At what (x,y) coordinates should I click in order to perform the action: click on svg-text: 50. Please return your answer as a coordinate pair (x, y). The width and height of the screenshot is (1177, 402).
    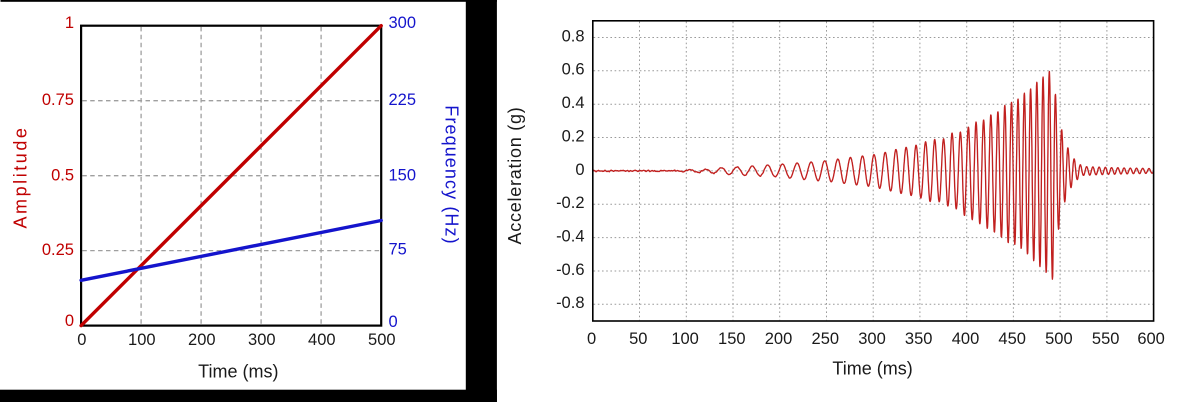
    Looking at the image, I should click on (638, 339).